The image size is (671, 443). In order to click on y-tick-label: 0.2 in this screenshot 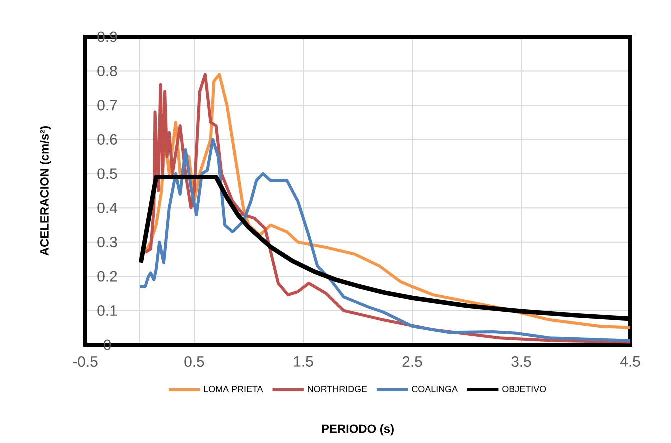, I will do `click(108, 276)`.